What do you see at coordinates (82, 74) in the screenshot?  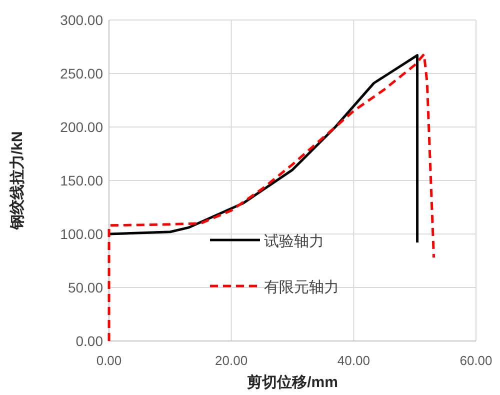 I see `y-tick-label: 250.00` at bounding box center [82, 74].